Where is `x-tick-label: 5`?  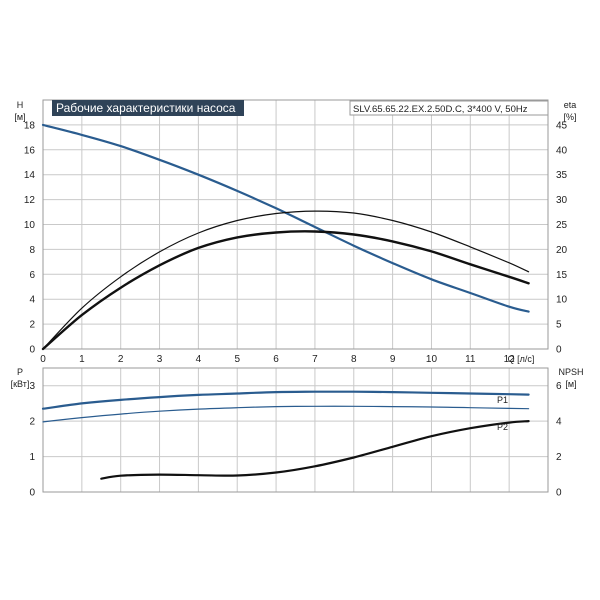 x-tick-label: 5 is located at coordinates (237, 359).